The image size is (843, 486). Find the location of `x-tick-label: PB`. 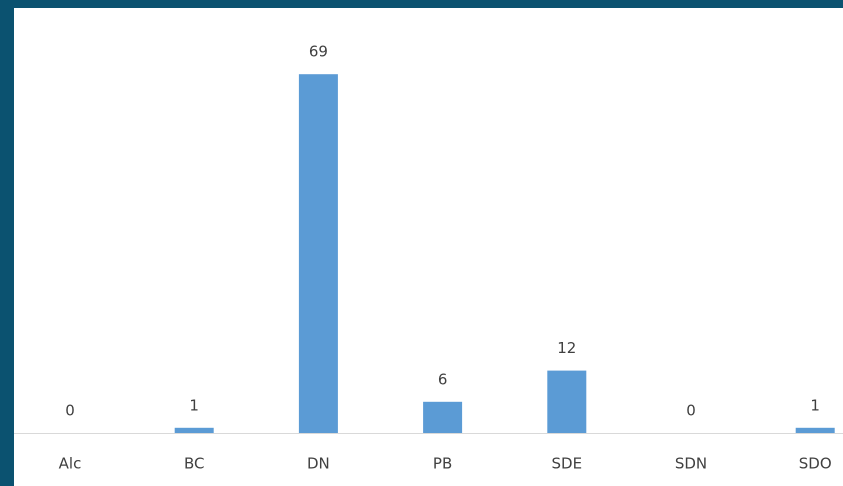

x-tick-label: PB is located at coordinates (442, 464).